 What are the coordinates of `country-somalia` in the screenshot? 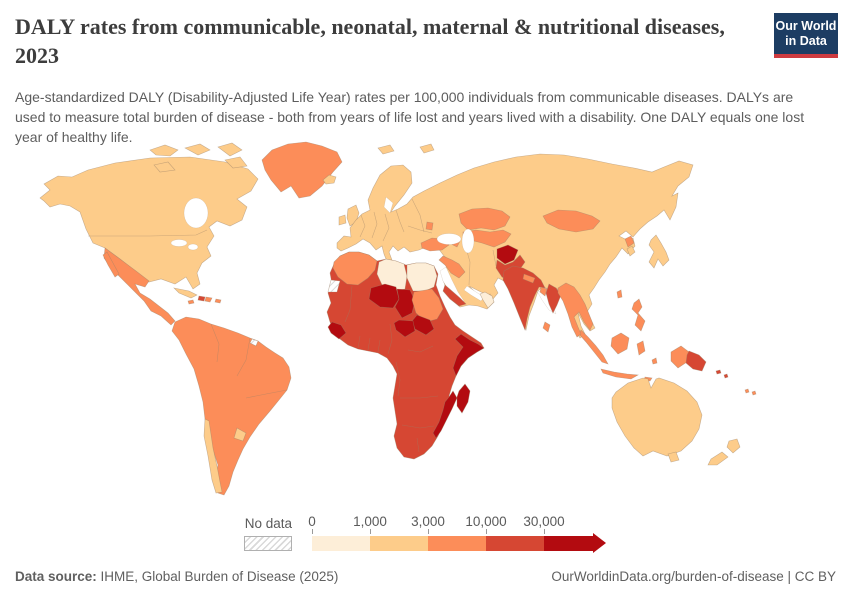 It's located at (468, 355).